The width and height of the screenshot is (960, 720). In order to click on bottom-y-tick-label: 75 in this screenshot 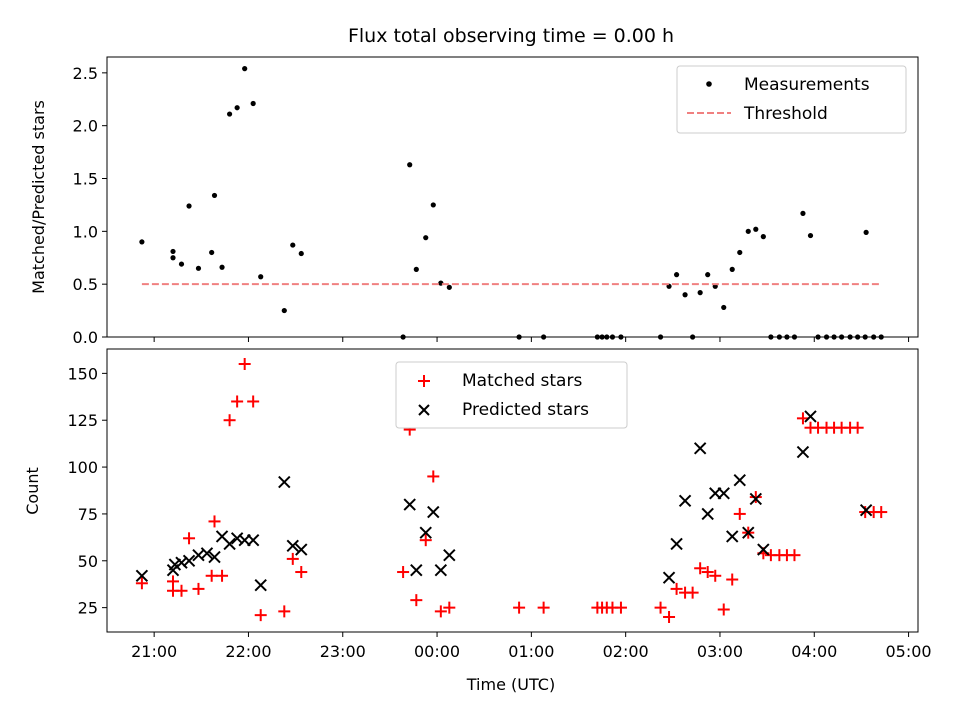, I will do `click(88, 514)`.